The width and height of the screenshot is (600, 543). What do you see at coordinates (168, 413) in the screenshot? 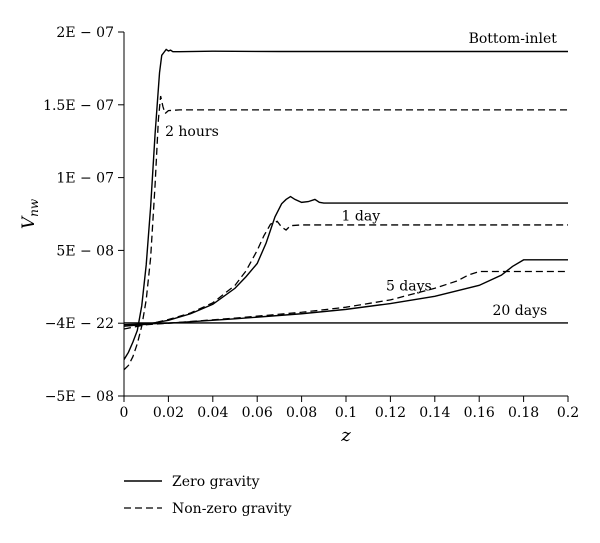
I see `x-tick-label: 0.02` at bounding box center [168, 413].